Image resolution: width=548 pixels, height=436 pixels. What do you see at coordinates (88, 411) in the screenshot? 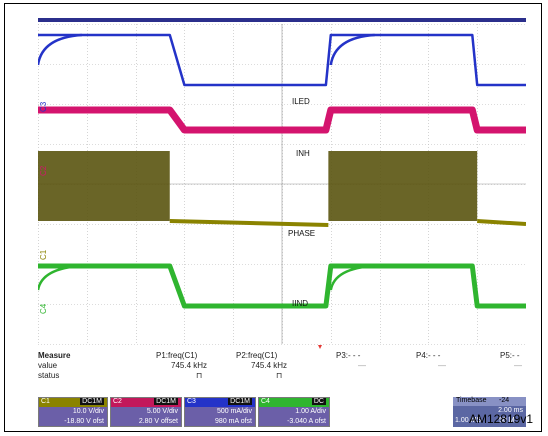
I see `channel-scale: 10.0 V/div` at bounding box center [88, 411].